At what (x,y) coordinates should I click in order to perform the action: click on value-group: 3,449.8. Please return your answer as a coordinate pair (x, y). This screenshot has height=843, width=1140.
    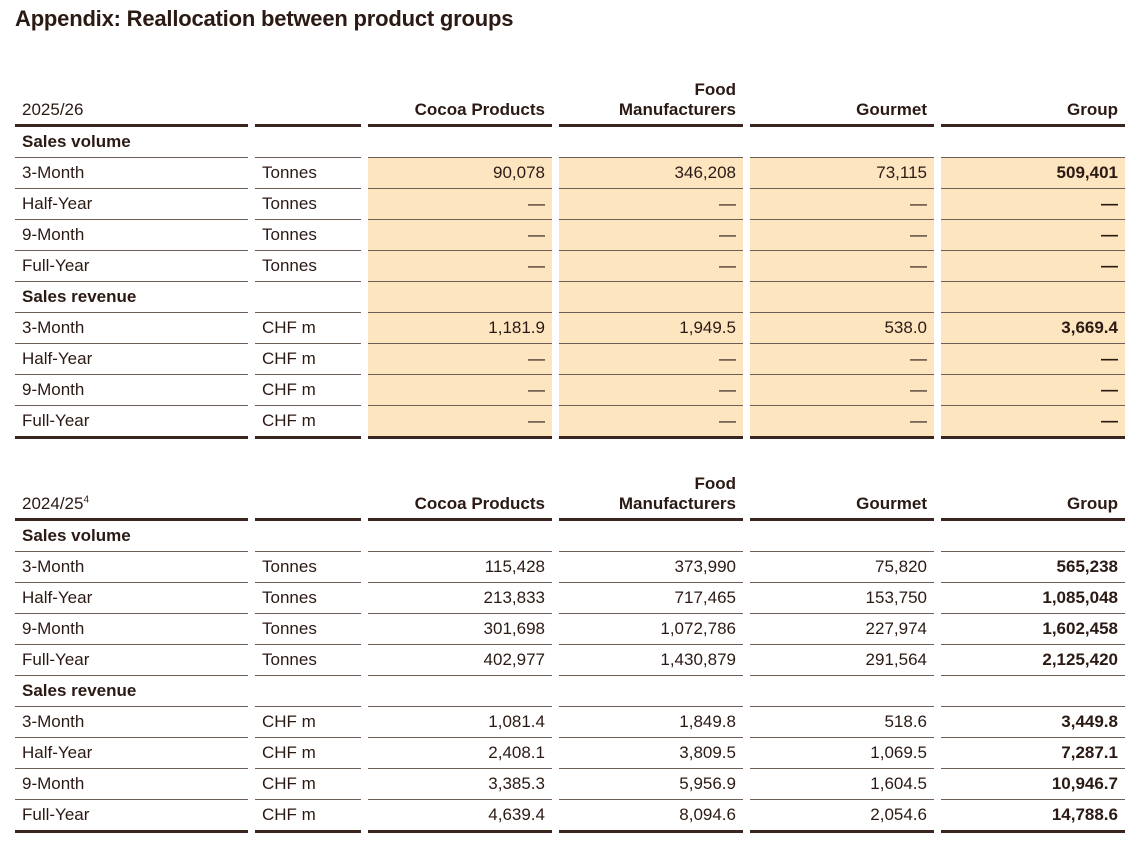
    Looking at the image, I should click on (1033, 722).